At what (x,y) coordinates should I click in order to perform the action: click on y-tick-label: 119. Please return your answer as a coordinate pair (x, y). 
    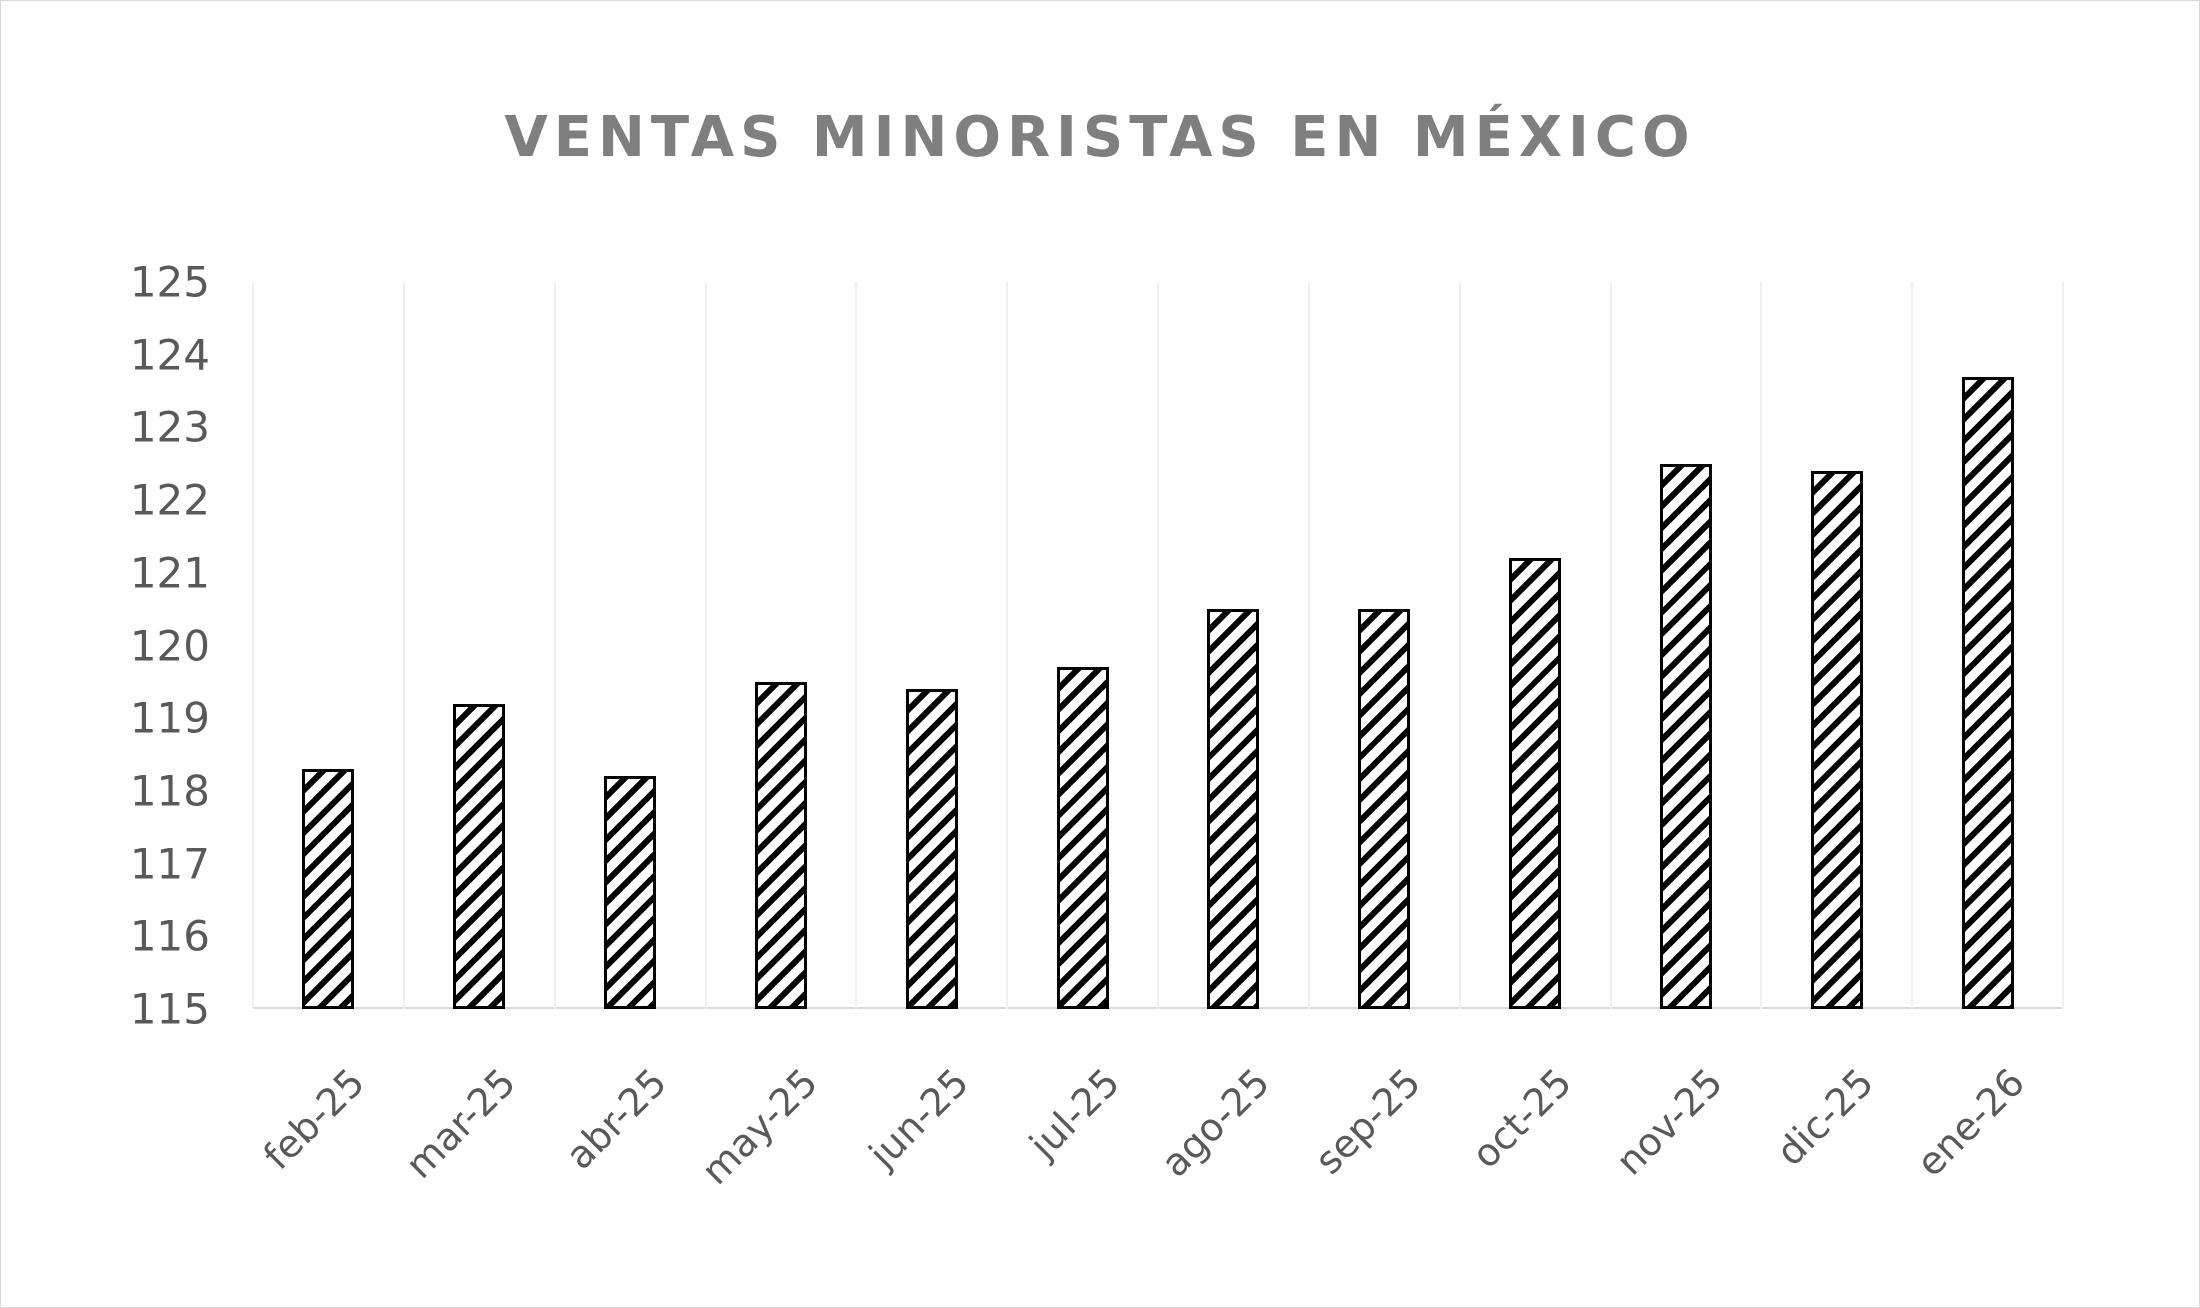
    Looking at the image, I should click on (169, 718).